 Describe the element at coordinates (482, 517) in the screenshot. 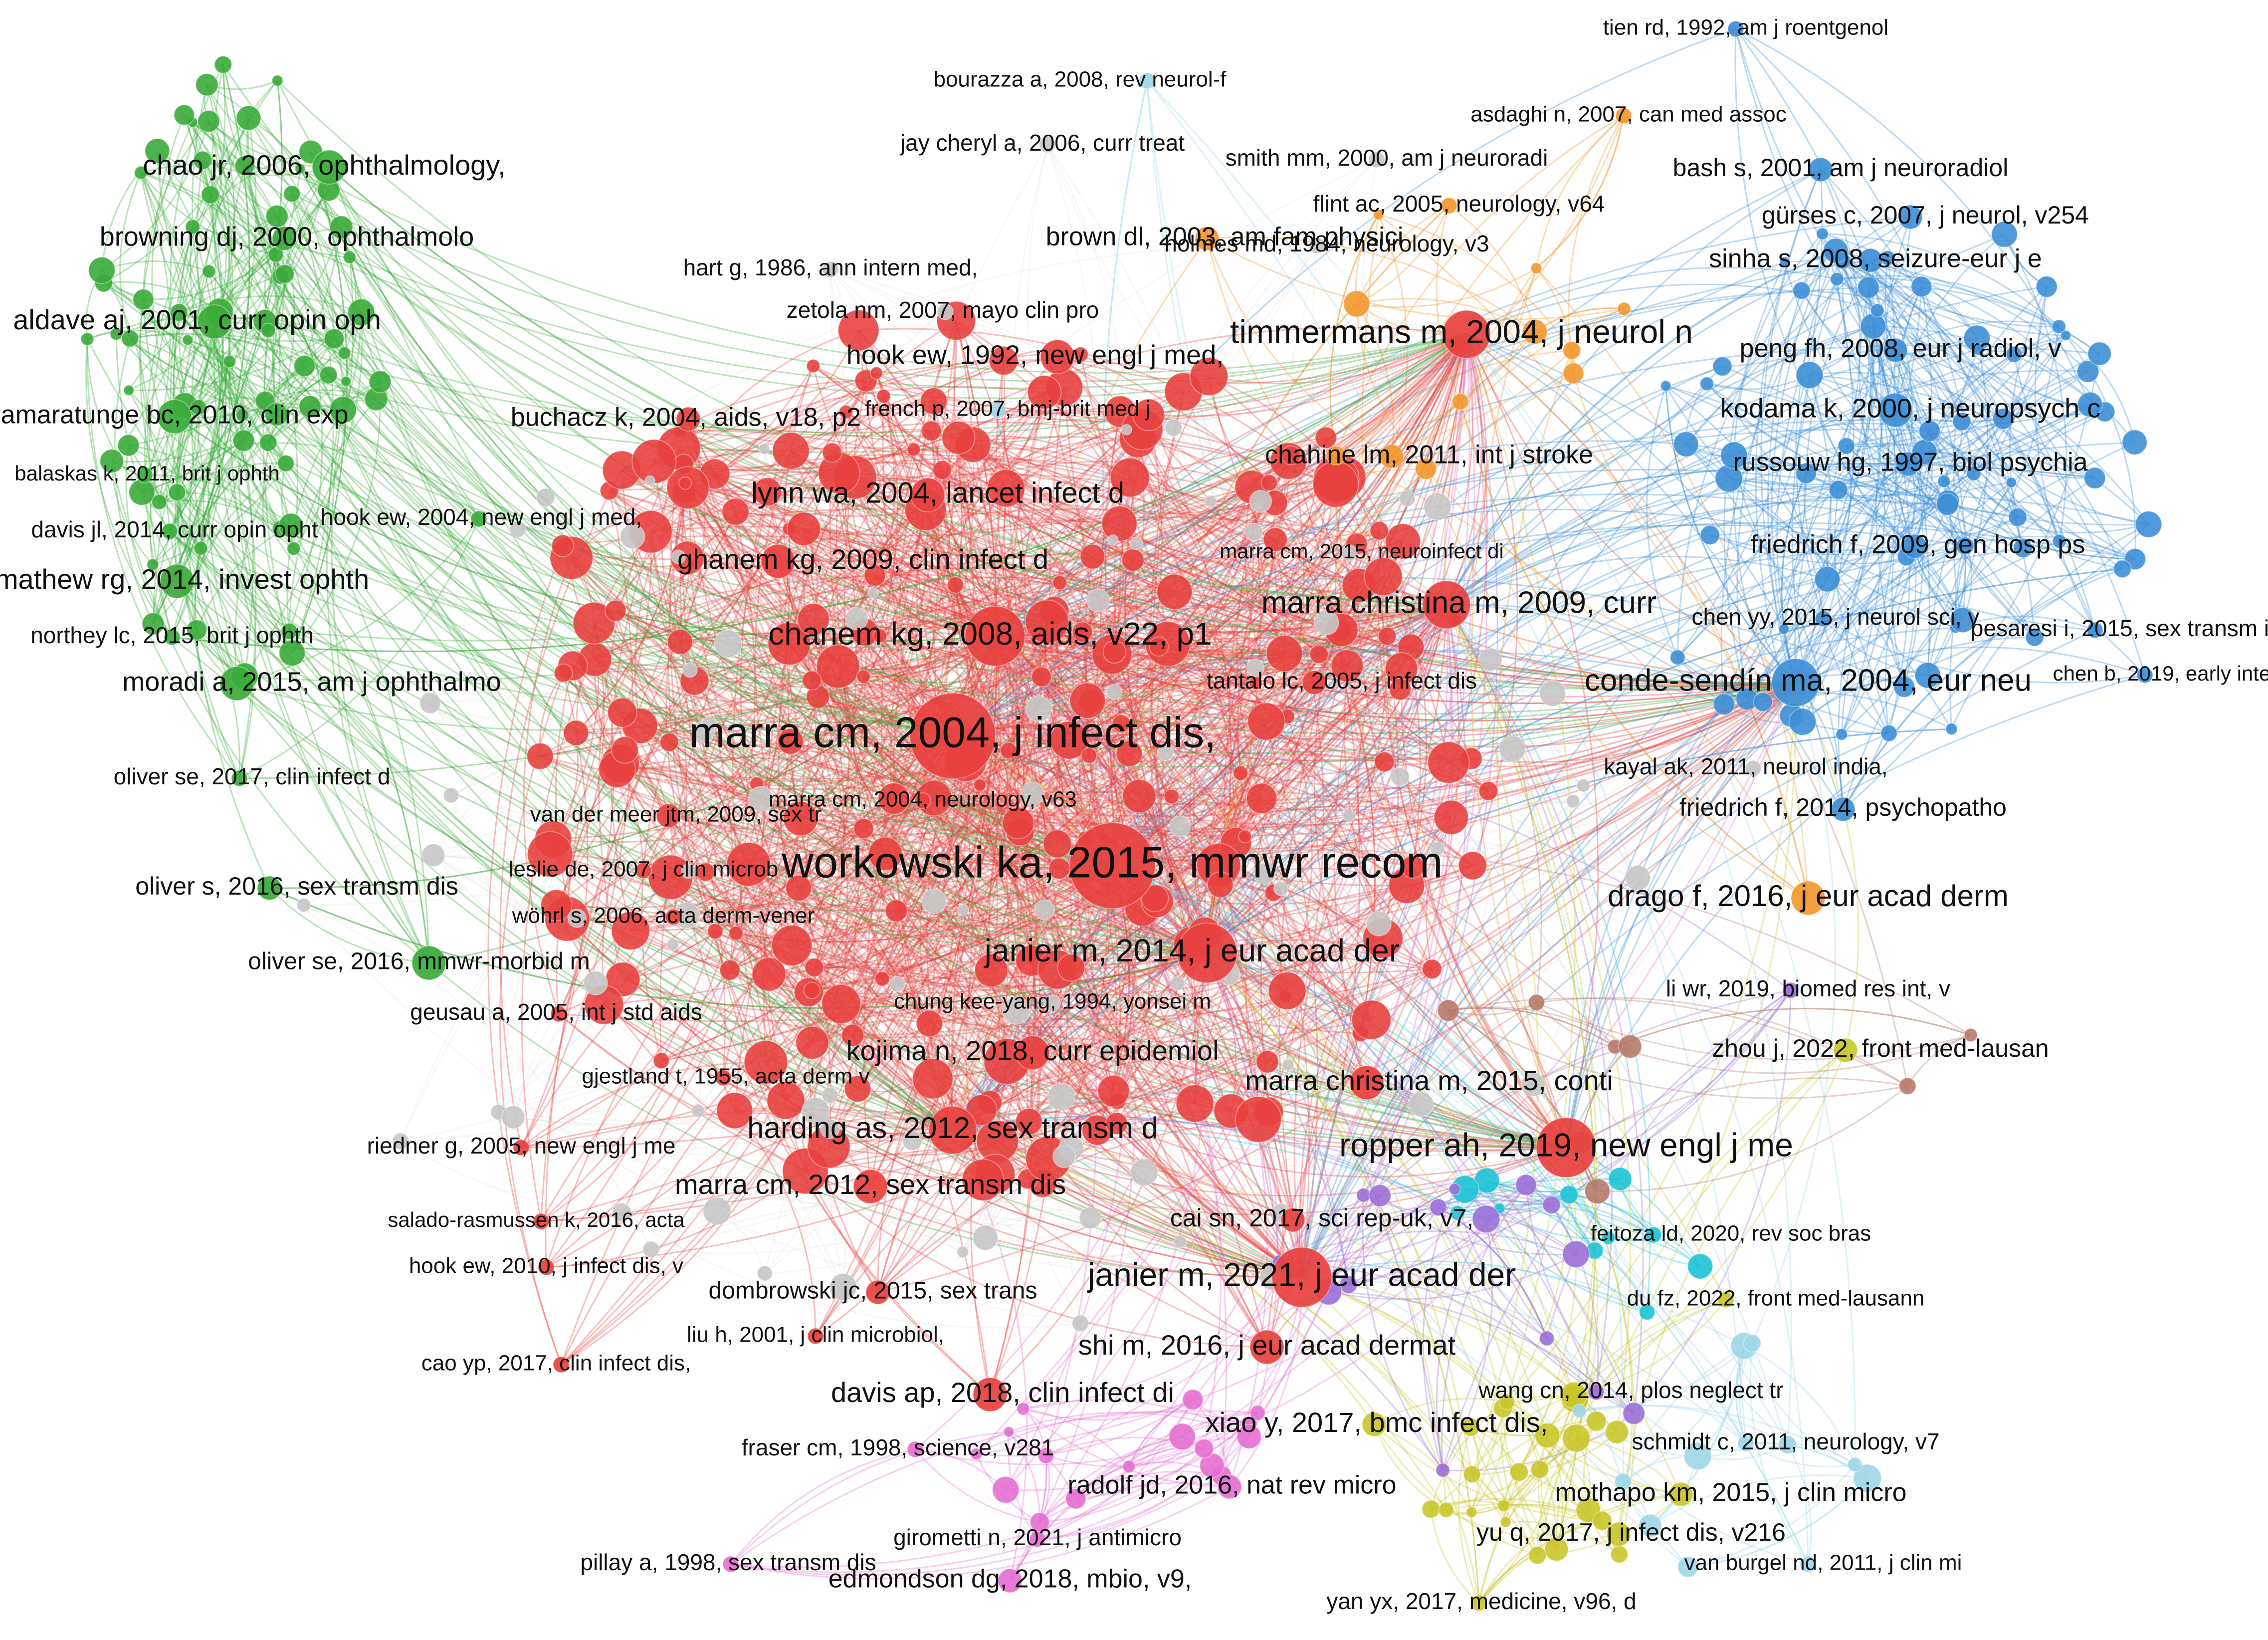

I see `node-label: hook ew, 2004, new engl j med,` at that location.